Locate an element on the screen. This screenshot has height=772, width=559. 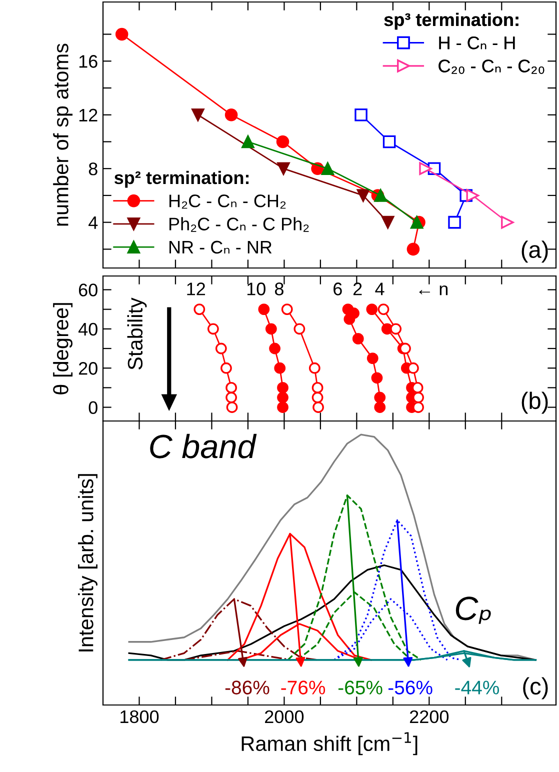
annotation: -76% is located at coordinates (303, 687).